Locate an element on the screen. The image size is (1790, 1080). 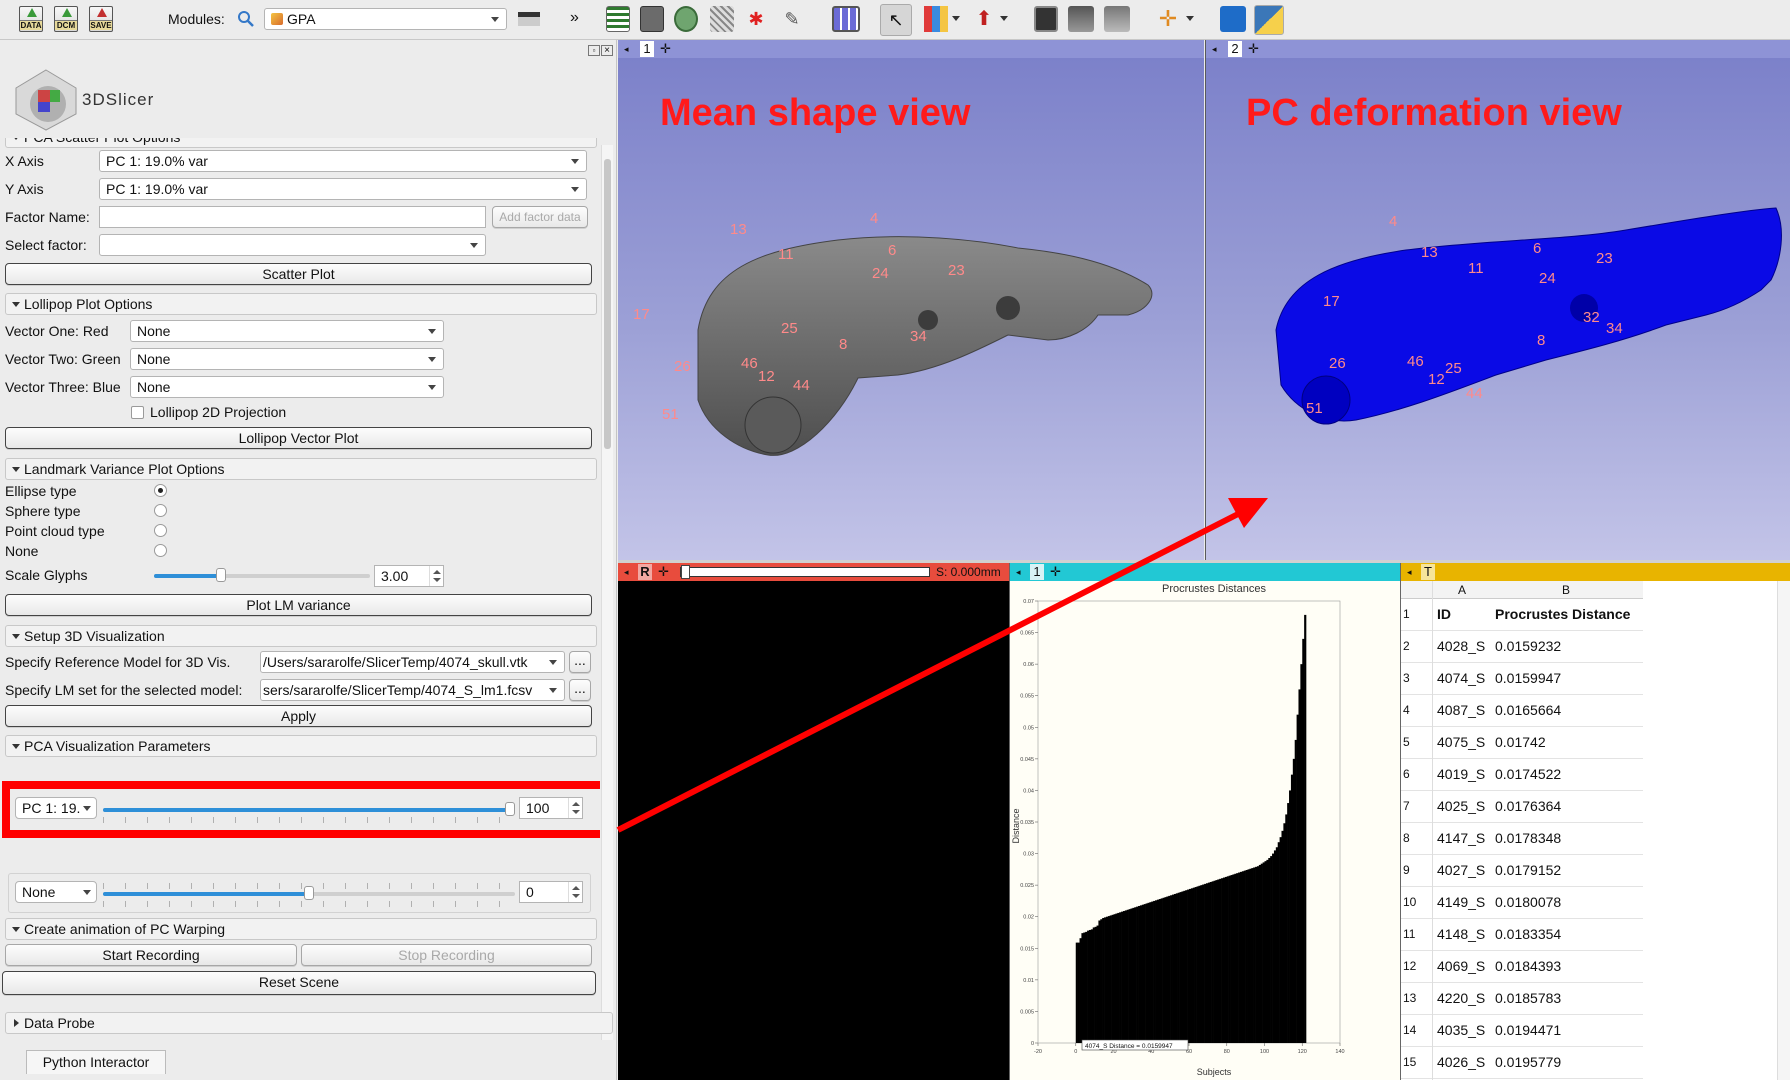
table-cell-id: 4028_S is located at coordinates (1461, 646).